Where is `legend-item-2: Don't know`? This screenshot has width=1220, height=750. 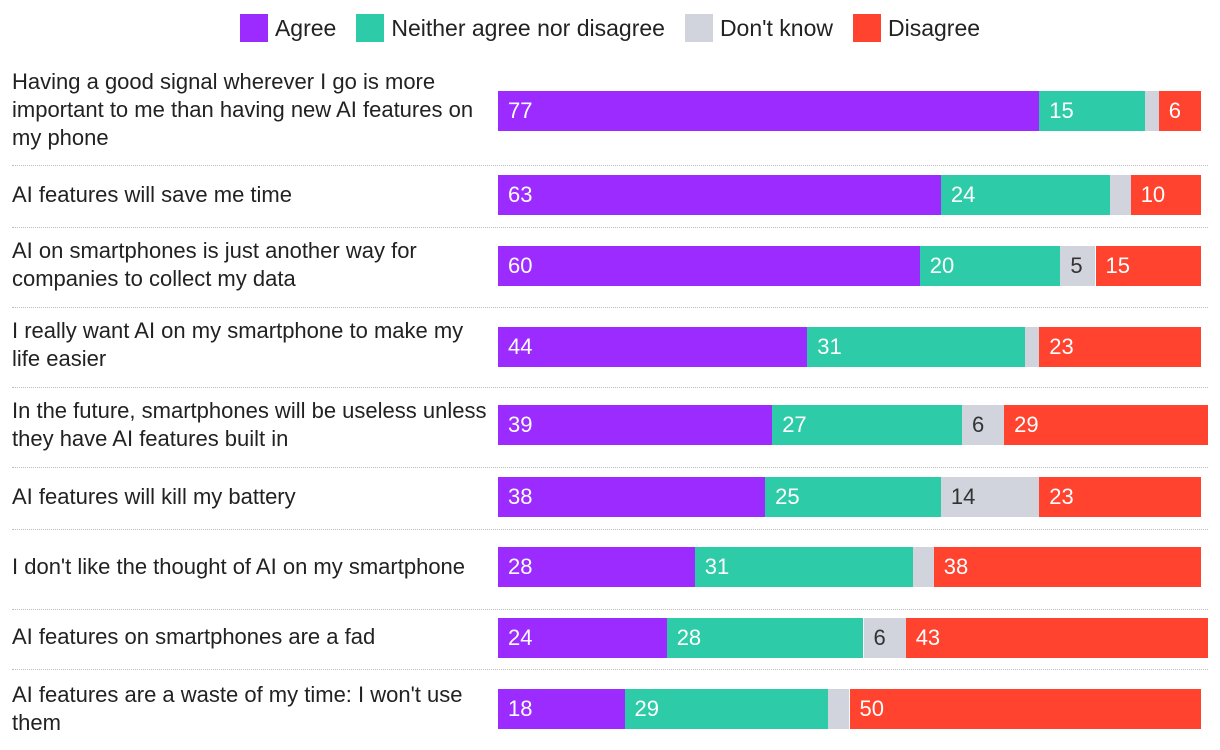
legend-item-2: Don't know is located at coordinates (758, 28).